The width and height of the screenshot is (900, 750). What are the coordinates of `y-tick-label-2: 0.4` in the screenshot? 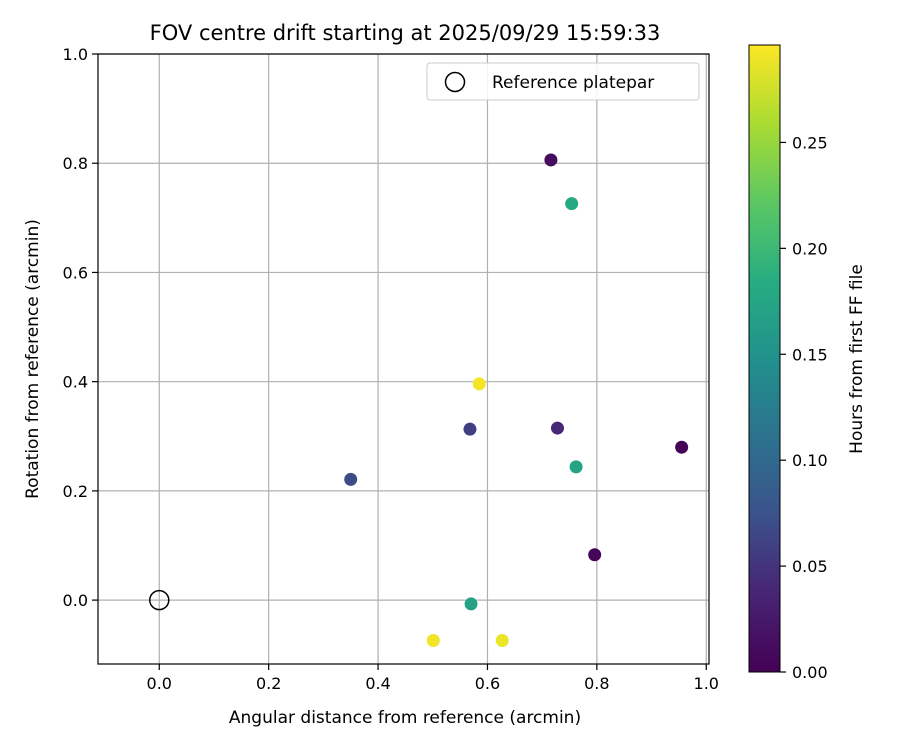 It's located at (75, 382).